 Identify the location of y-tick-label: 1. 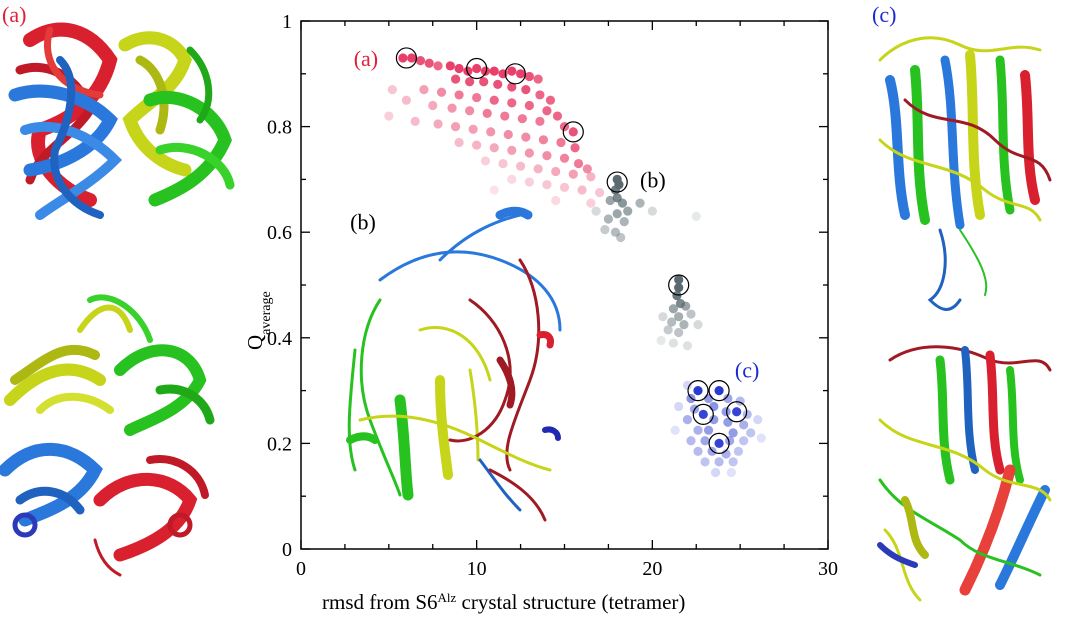
(287, 22).